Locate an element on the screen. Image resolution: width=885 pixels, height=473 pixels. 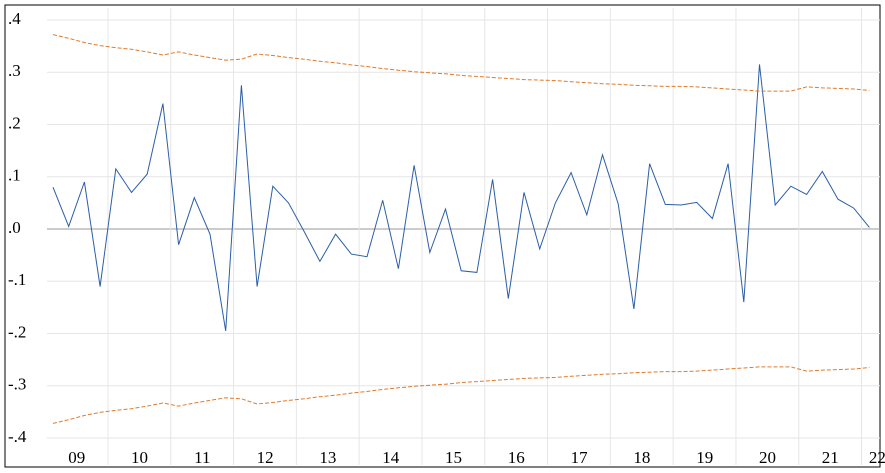
y-tick-label: .2 is located at coordinates (14, 122).